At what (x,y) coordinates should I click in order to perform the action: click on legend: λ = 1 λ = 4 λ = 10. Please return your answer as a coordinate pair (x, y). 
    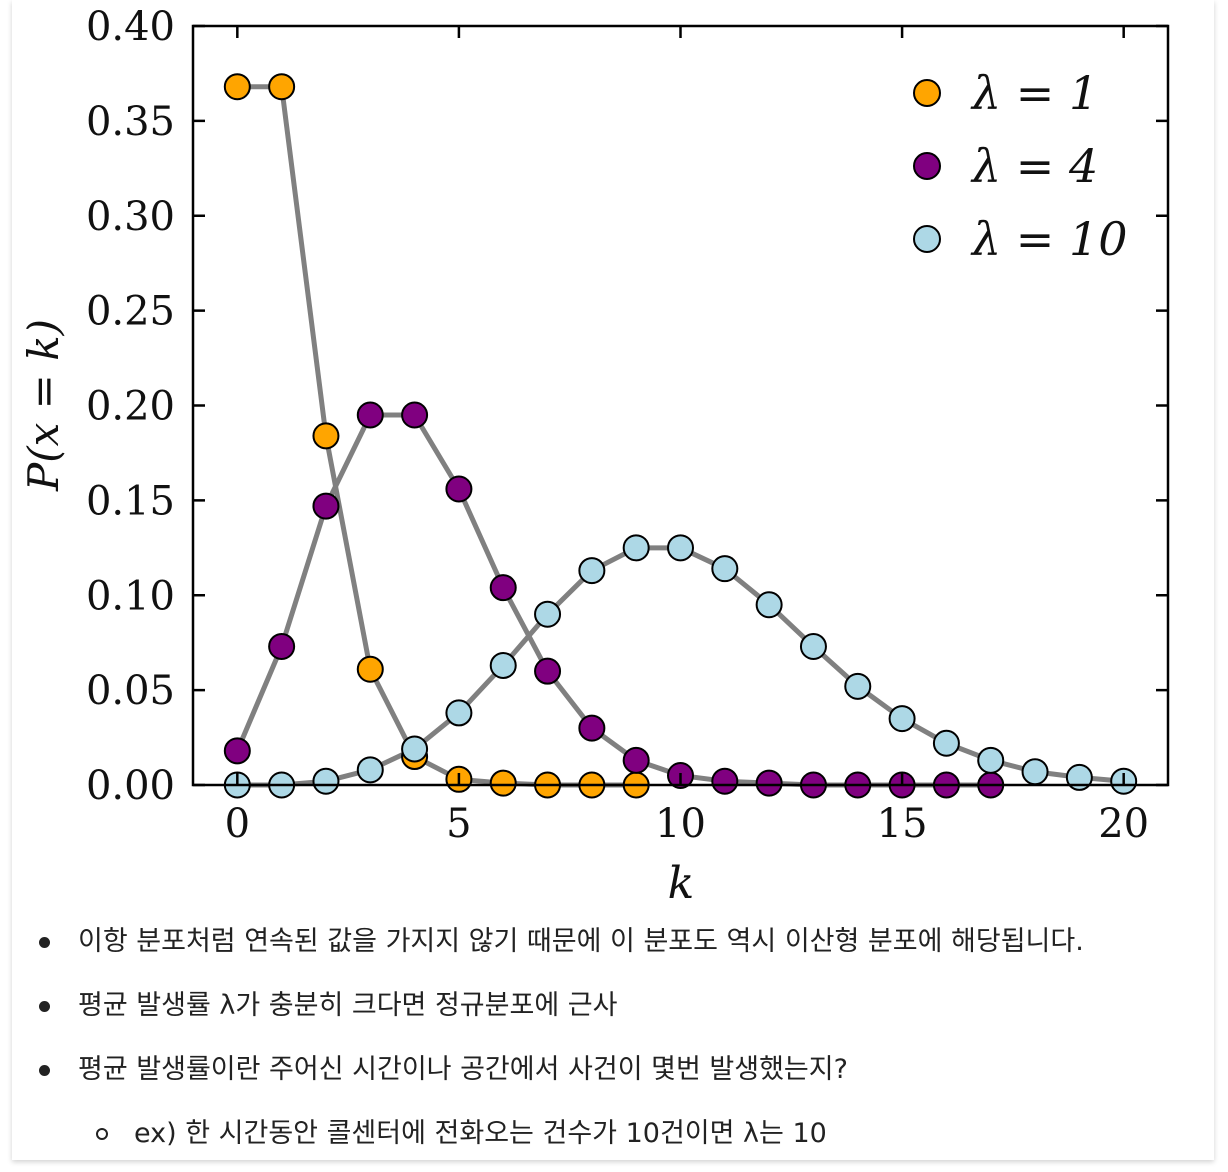
    Looking at the image, I should click on (1020, 166).